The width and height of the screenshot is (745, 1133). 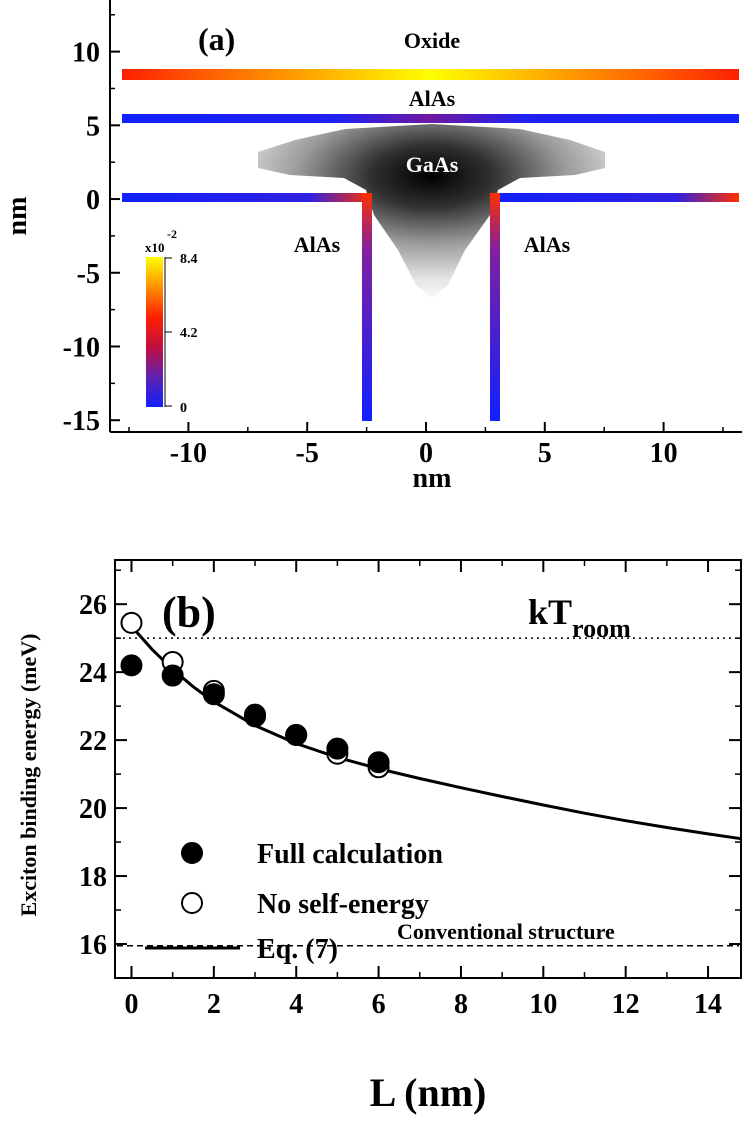 I want to click on panel-b-ytick-label: 26, so click(x=93, y=605).